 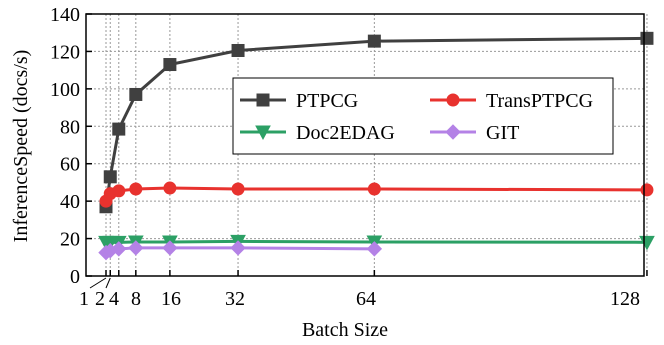 What do you see at coordinates (171, 299) in the screenshot?
I see `x-tick-label: 16` at bounding box center [171, 299].